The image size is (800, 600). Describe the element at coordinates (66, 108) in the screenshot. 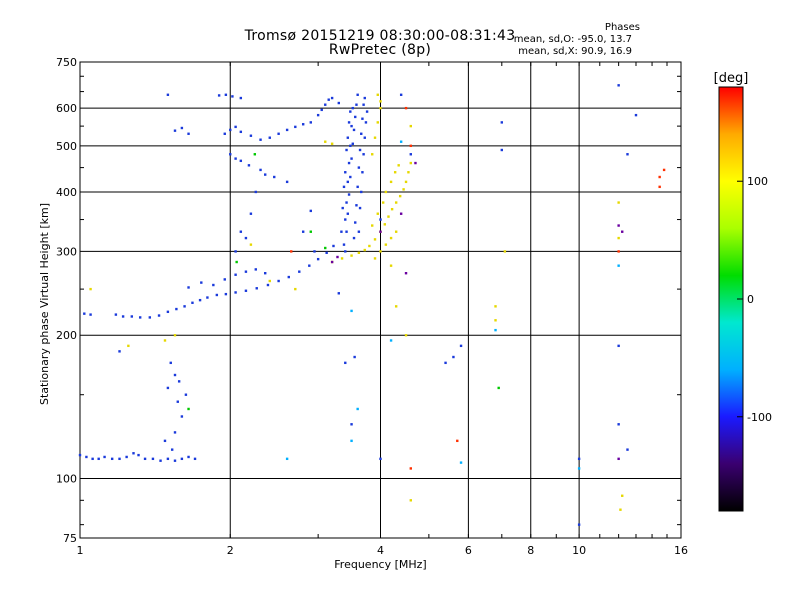

I see `y-tick-label: 600` at that location.